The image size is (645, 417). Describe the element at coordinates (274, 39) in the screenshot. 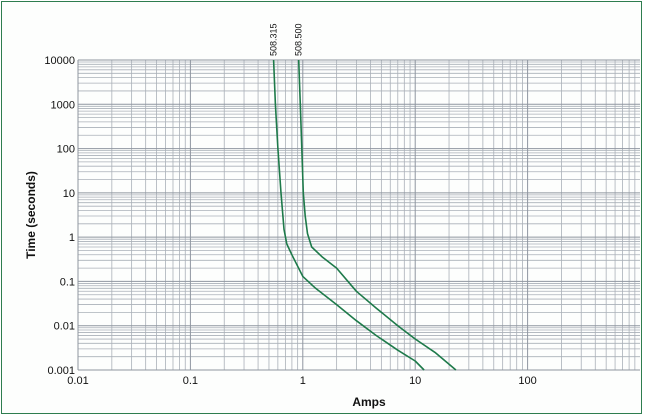

I see `series-label: 508.315` at that location.